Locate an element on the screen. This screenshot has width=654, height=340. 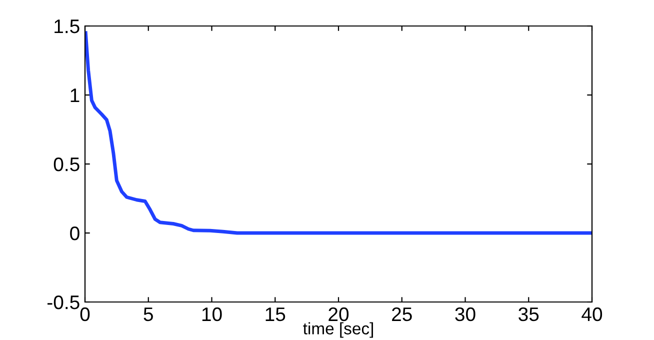
y-tick-label: 0.5 is located at coordinates (67, 164).